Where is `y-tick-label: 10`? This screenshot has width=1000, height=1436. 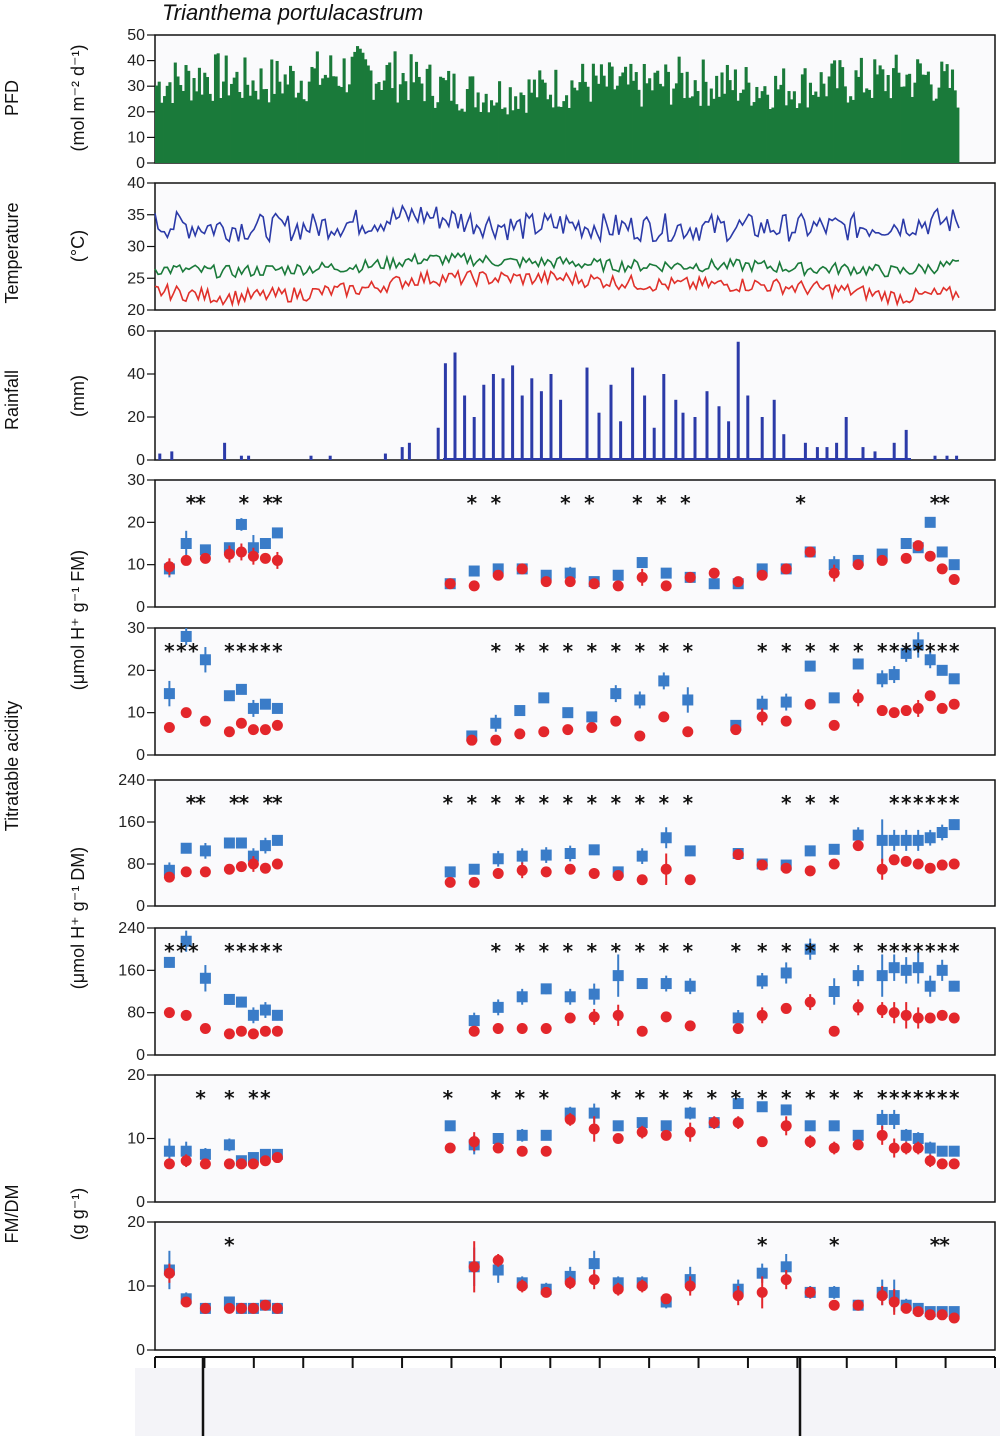
y-tick-label: 10 is located at coordinates (136, 1286).